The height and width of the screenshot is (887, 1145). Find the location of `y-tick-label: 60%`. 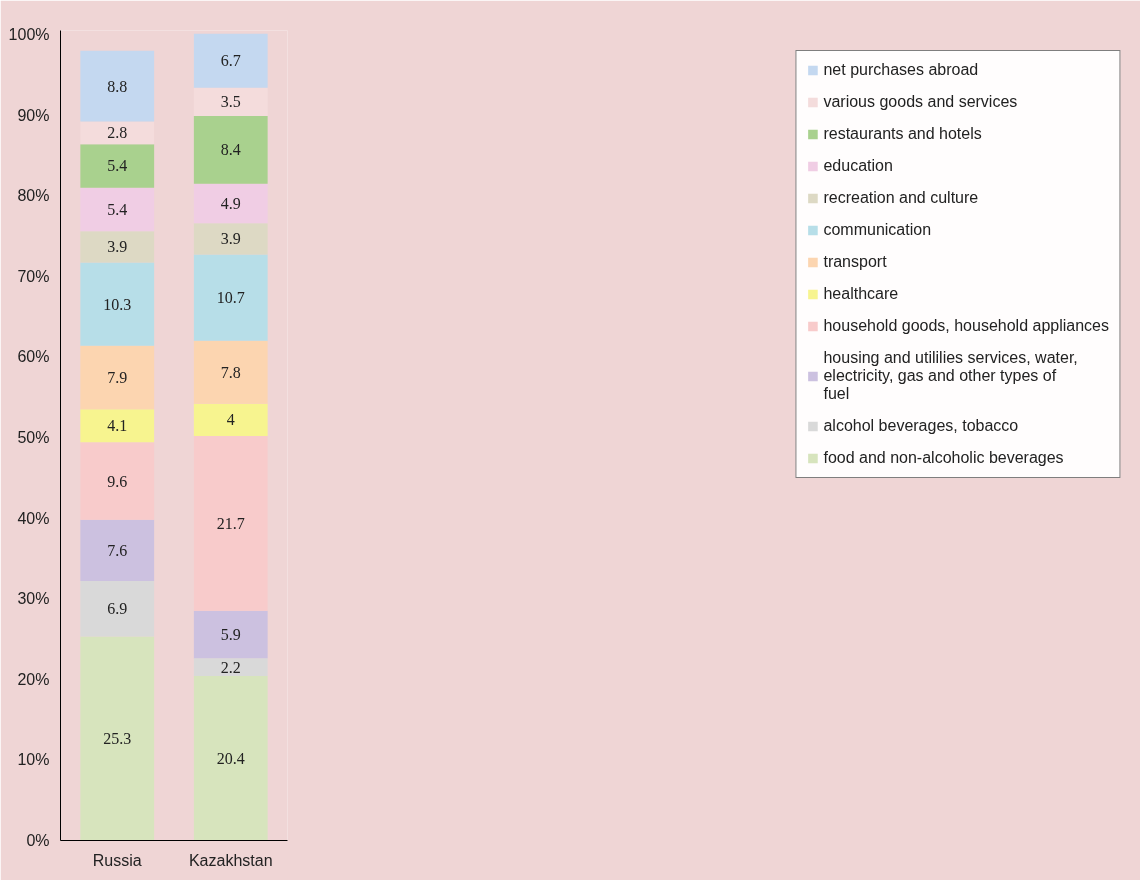

y-tick-label: 60% is located at coordinates (33, 357).